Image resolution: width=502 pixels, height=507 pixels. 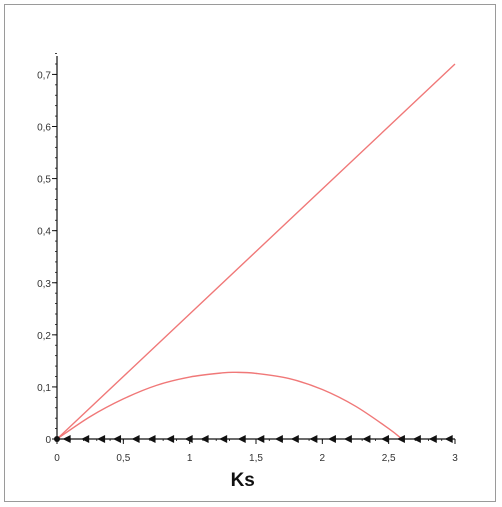 What do you see at coordinates (44, 128) in the screenshot?
I see `y-tick-label: 0,6` at bounding box center [44, 128].